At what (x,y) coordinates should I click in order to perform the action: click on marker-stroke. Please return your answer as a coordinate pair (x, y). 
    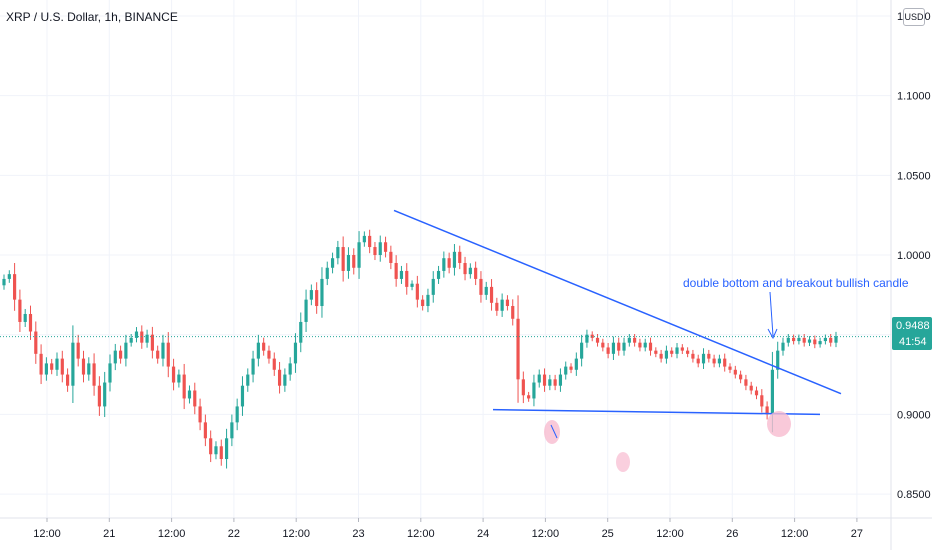
    Looking at the image, I should click on (554, 431).